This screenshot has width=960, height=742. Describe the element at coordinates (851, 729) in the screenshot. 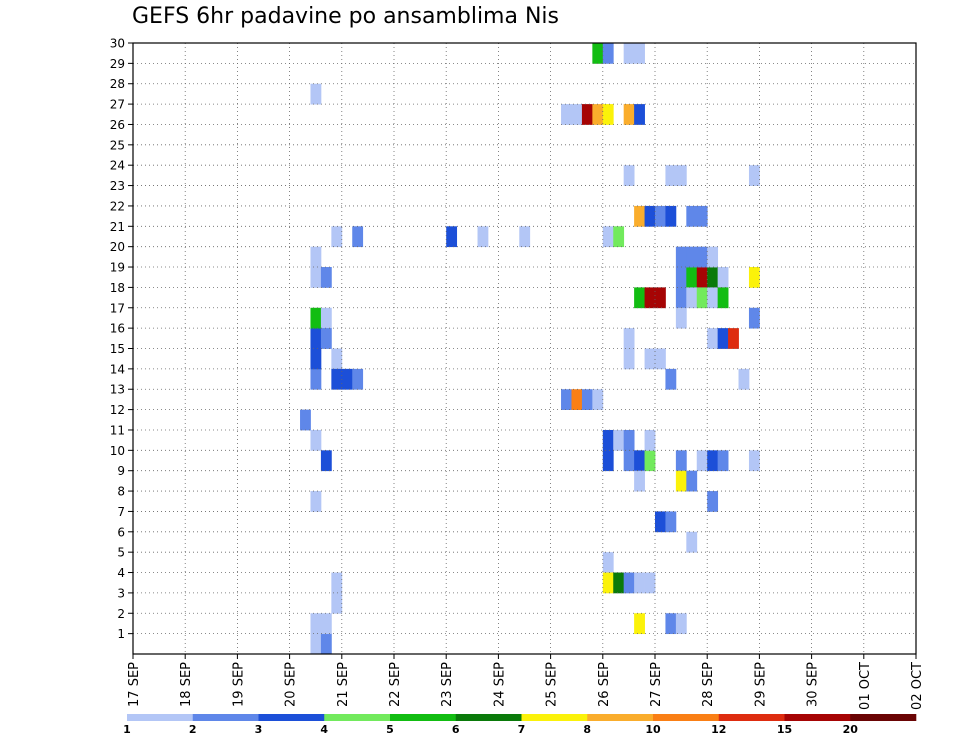

I see `legend-label: 20` at that location.